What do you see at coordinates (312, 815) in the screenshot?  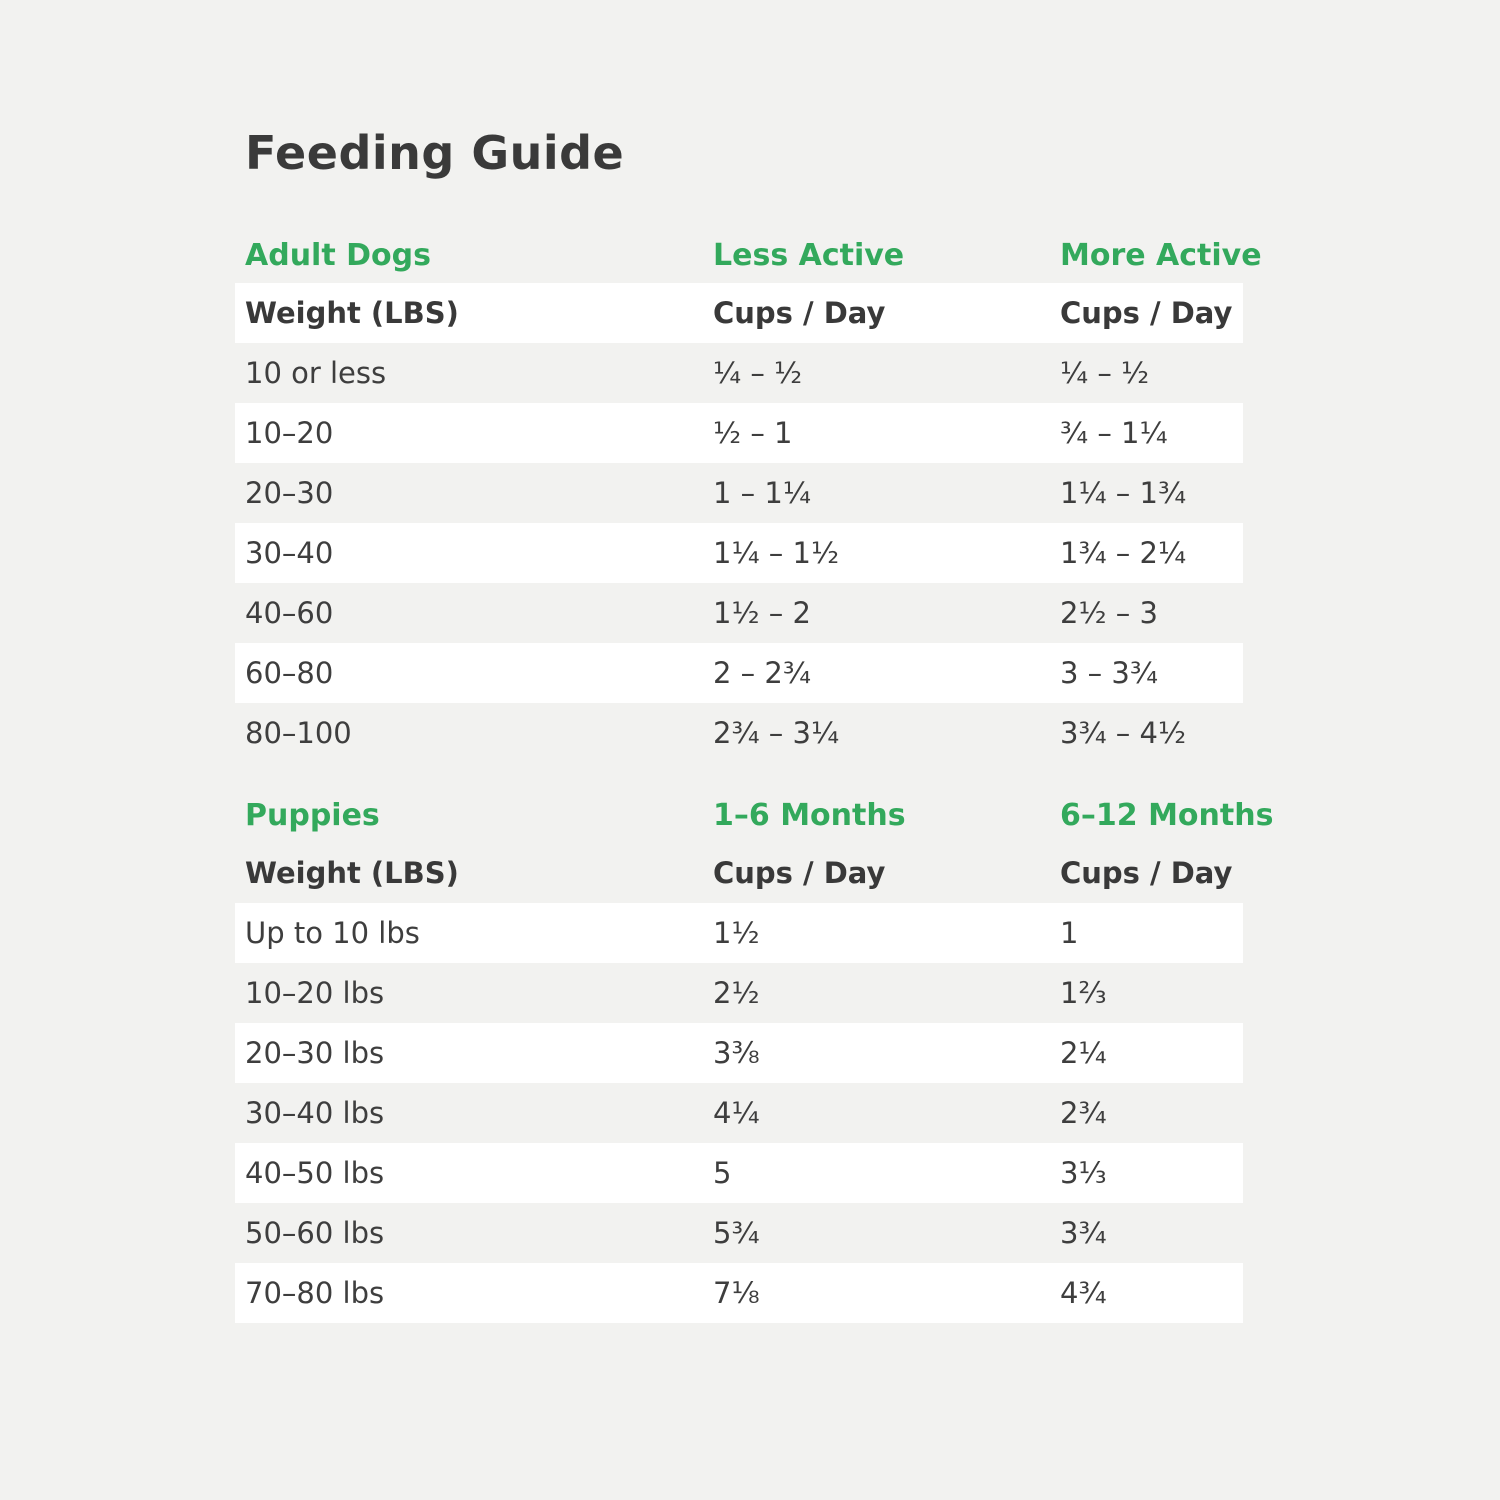 I see `section-label-puppies: Puppies` at bounding box center [312, 815].